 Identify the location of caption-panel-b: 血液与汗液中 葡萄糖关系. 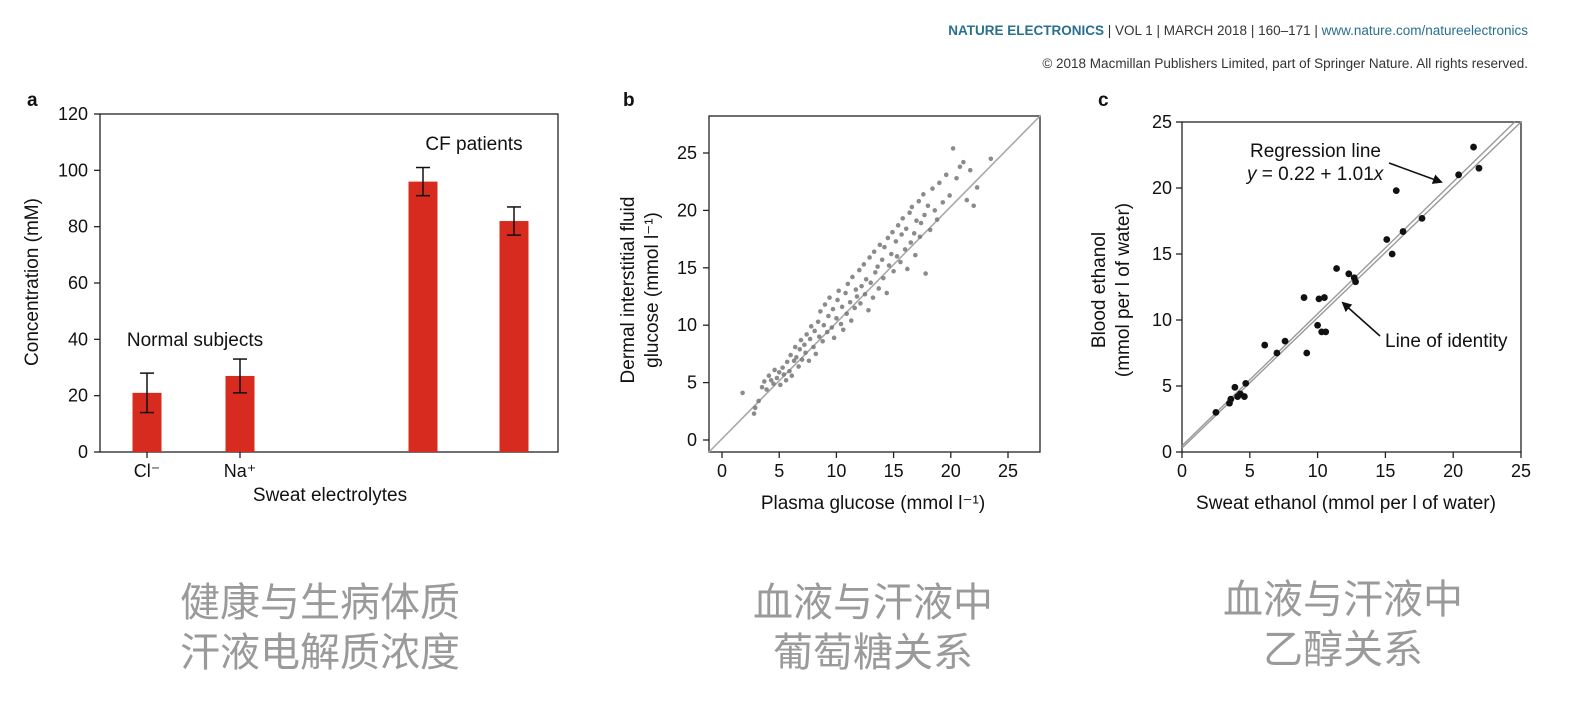
(873, 628).